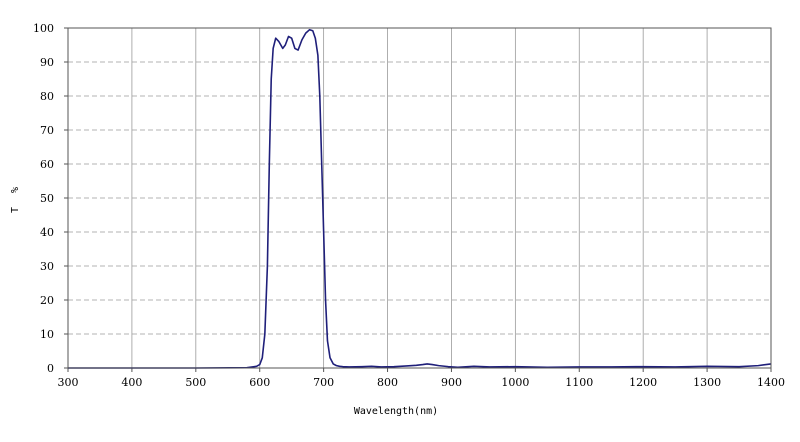 The image size is (800, 442). What do you see at coordinates (323, 382) in the screenshot?
I see `x-tick-label: 700` at bounding box center [323, 382].